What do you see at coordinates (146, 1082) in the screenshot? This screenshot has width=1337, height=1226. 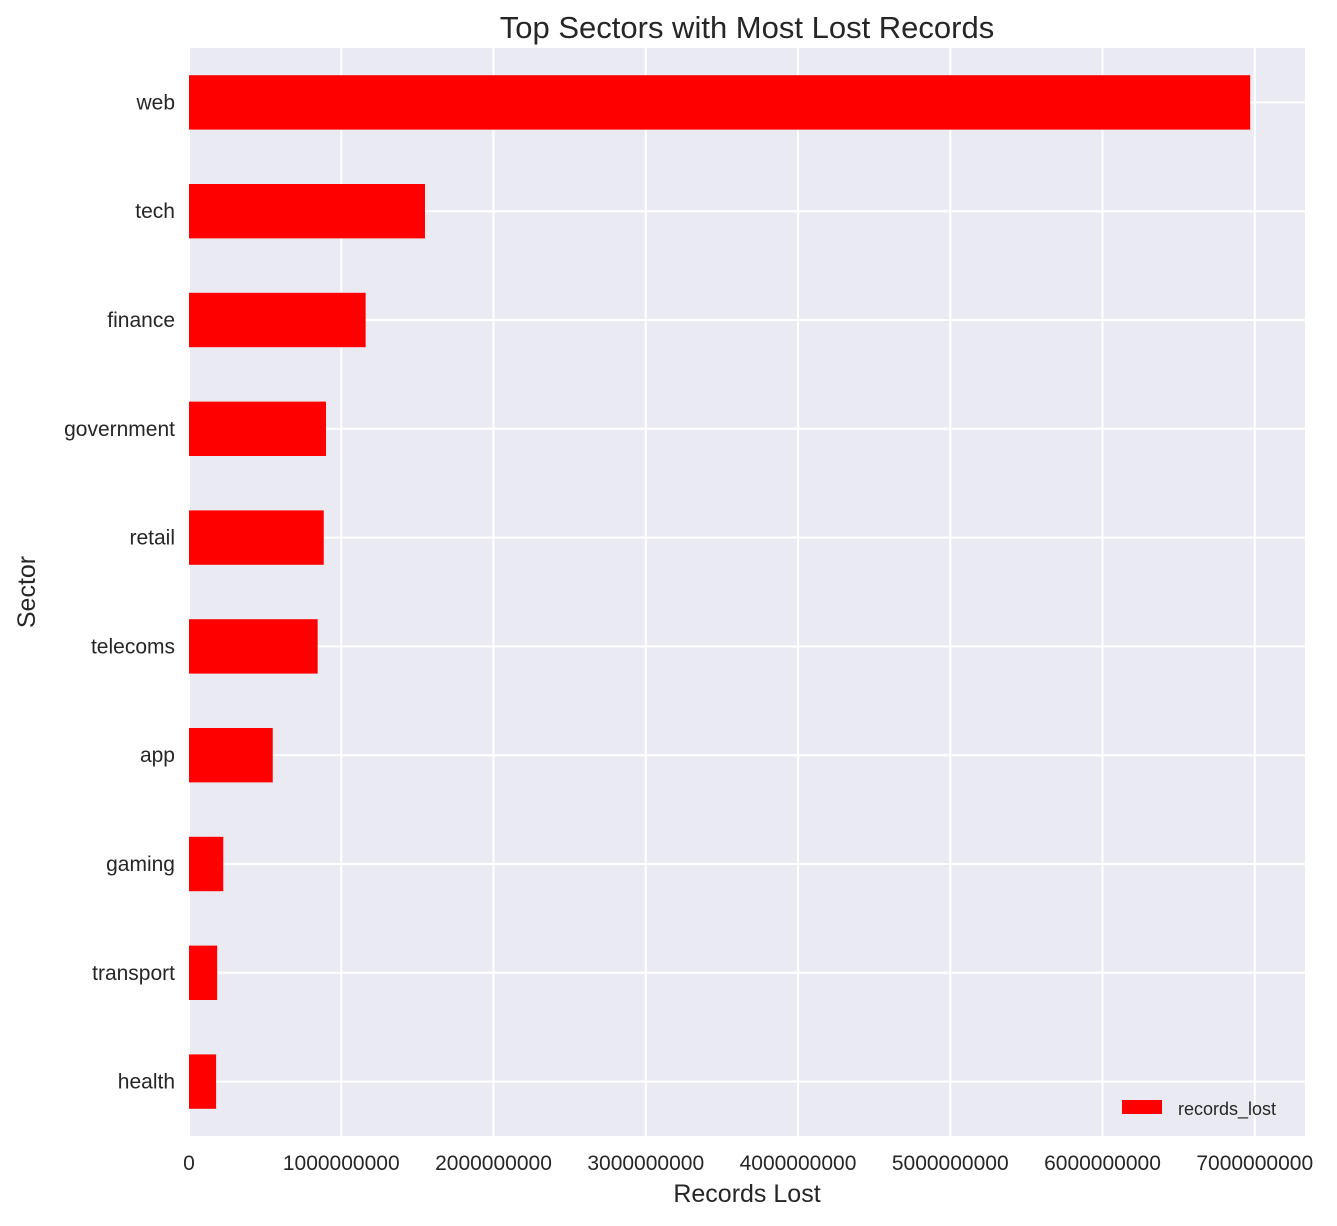 I see `y-tick-label: health` at bounding box center [146, 1082].